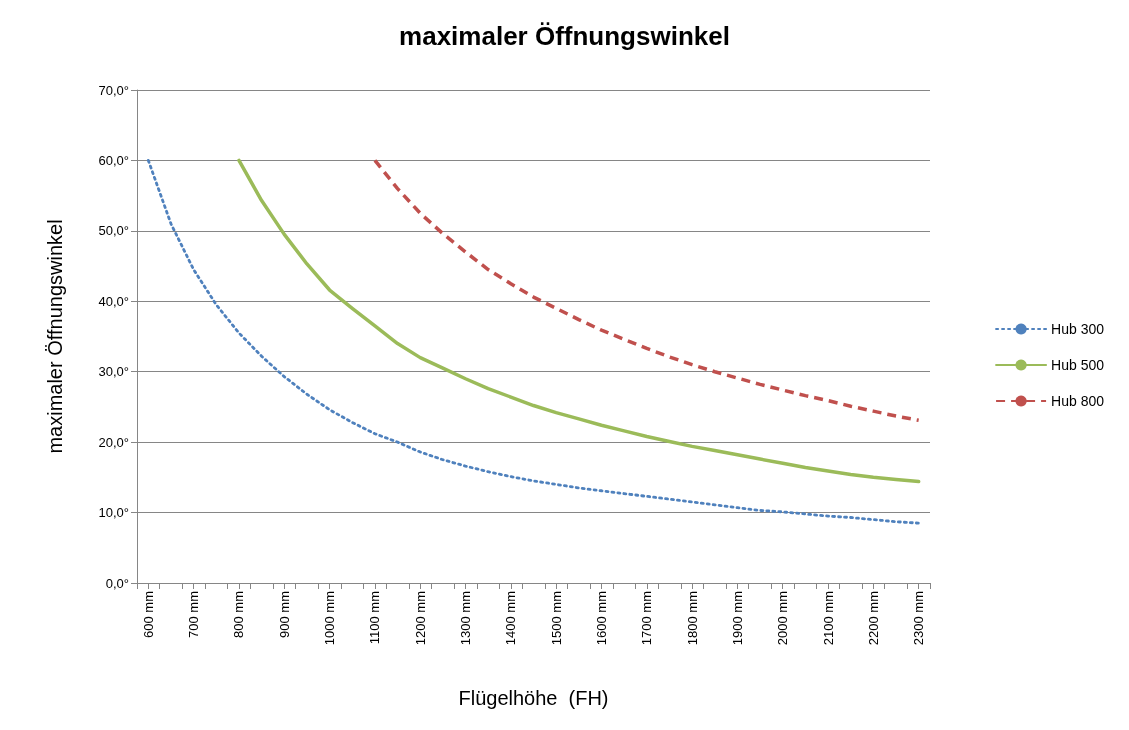 The image size is (1129, 730). What do you see at coordinates (647, 618) in the screenshot?
I see `x-tick-label: 1700 mm` at bounding box center [647, 618].